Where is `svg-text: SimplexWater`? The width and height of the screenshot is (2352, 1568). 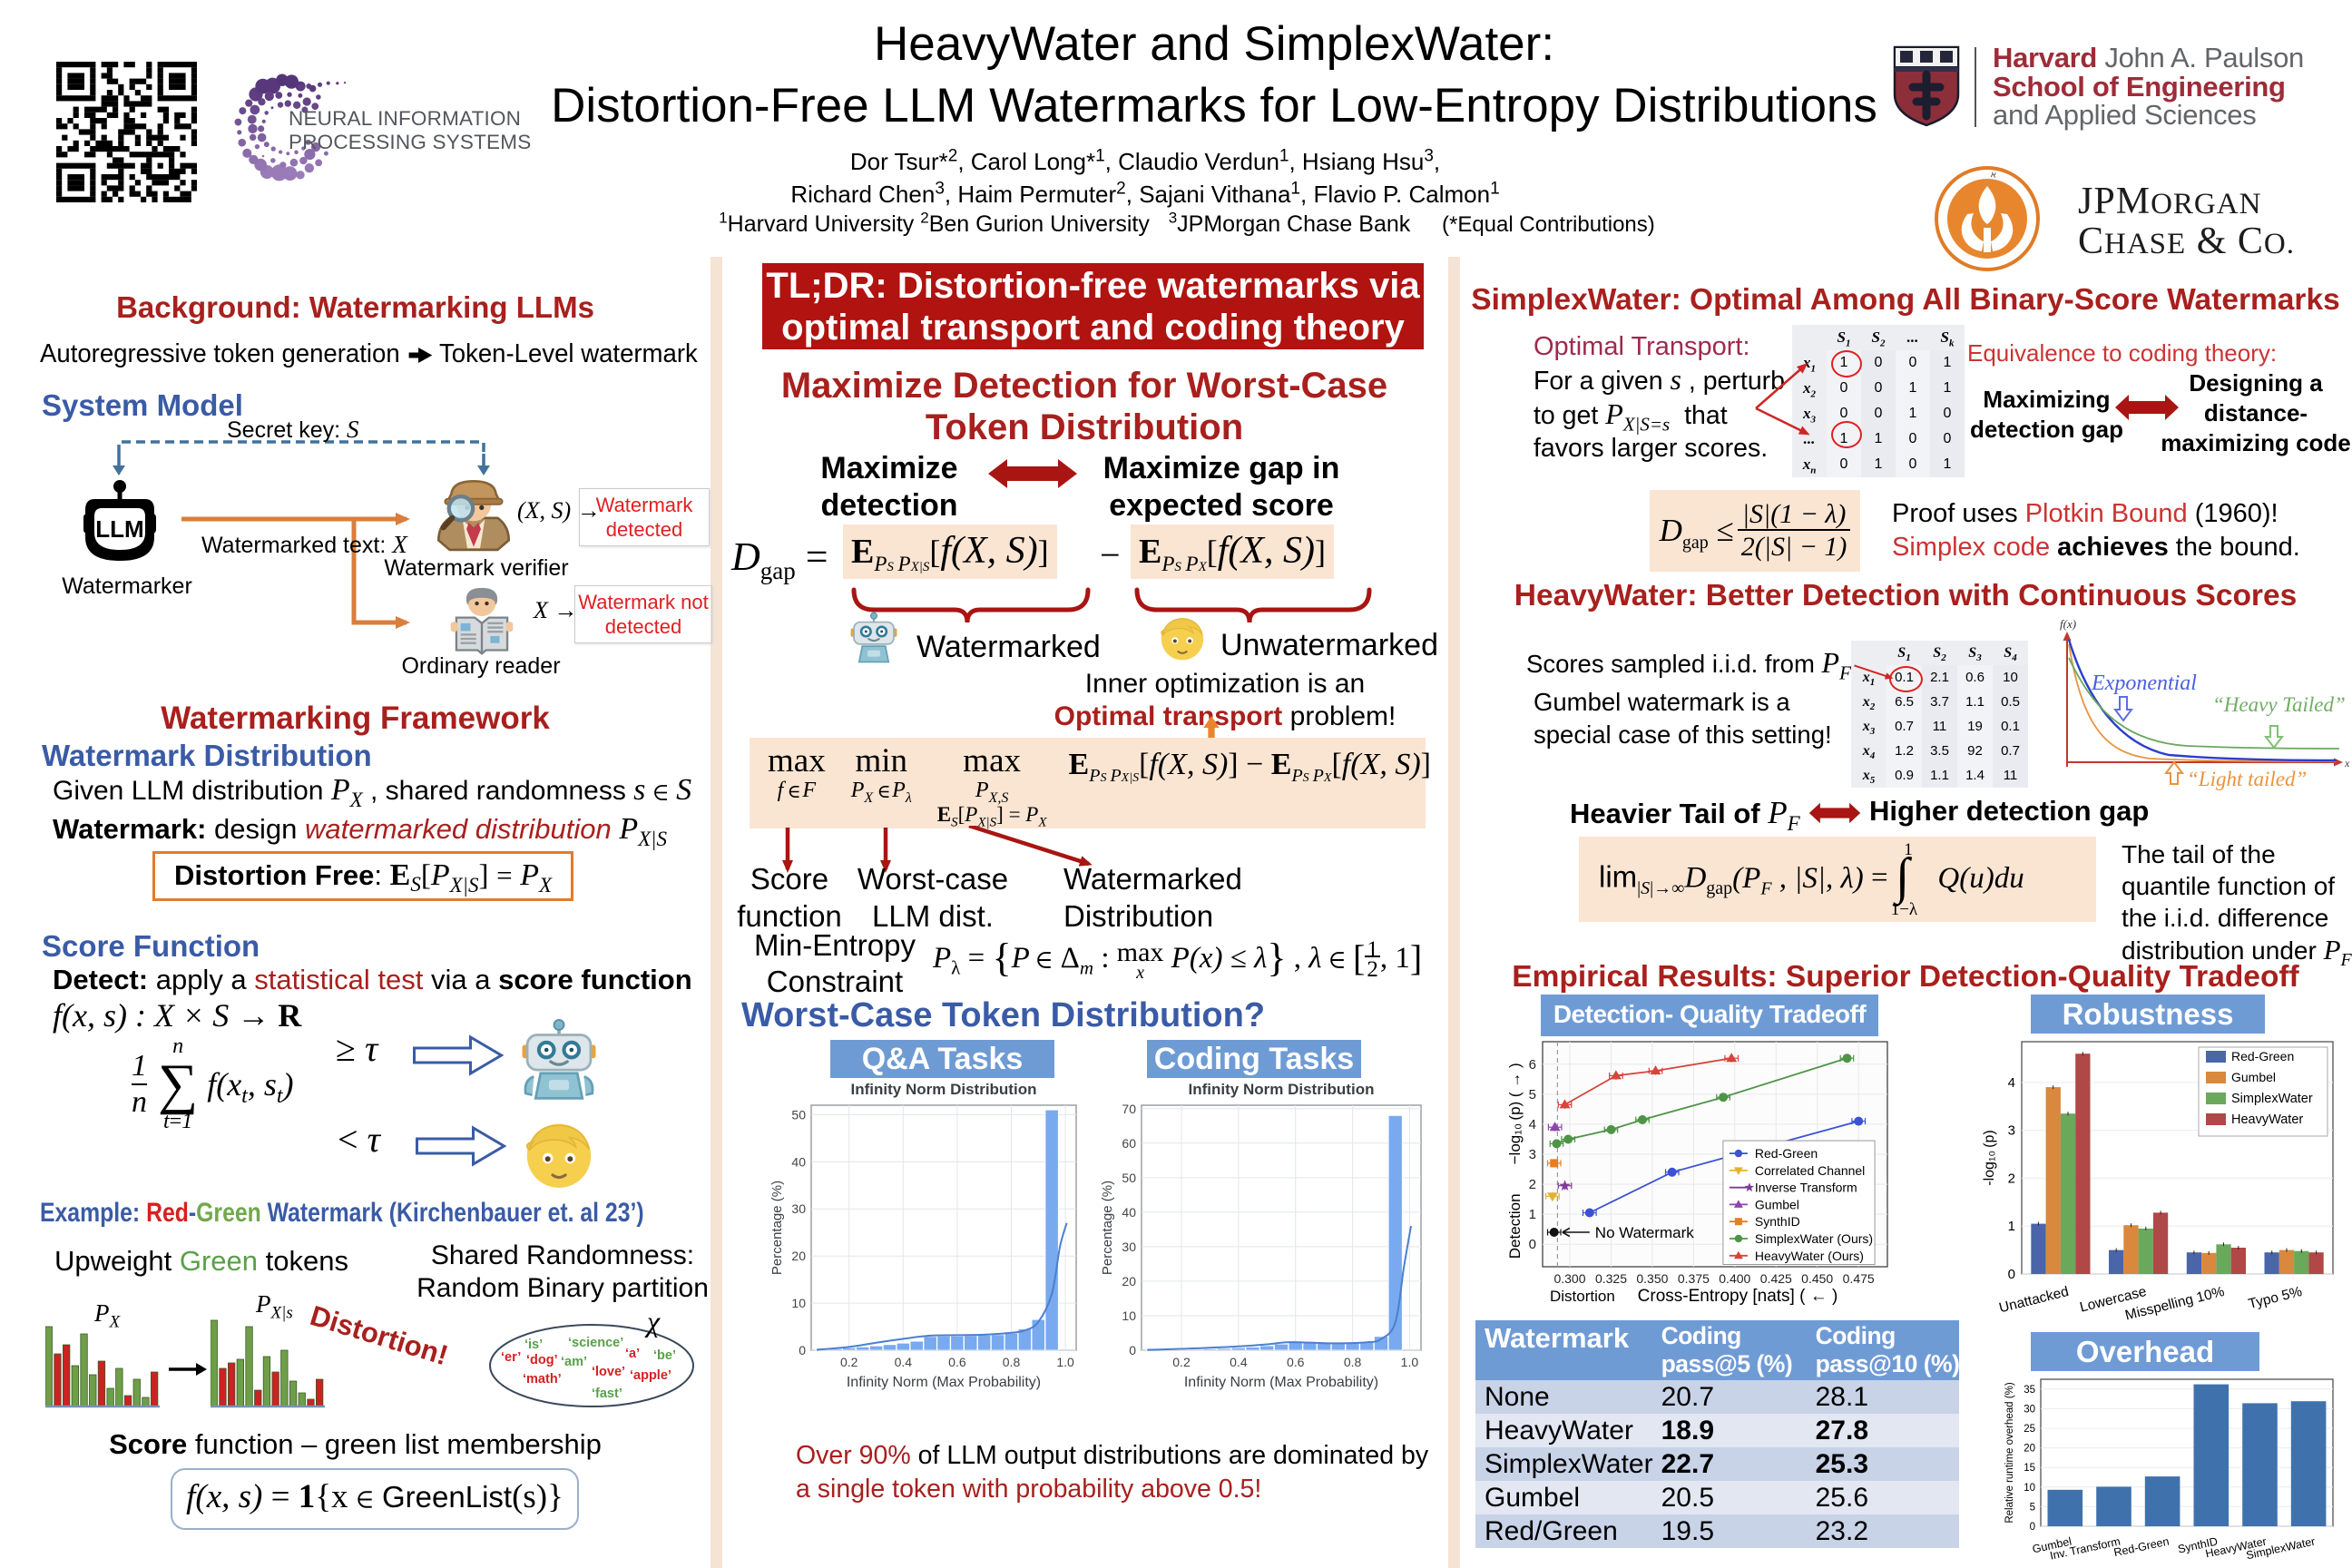 svg-text: SimplexWater is located at coordinates (2272, 1099).